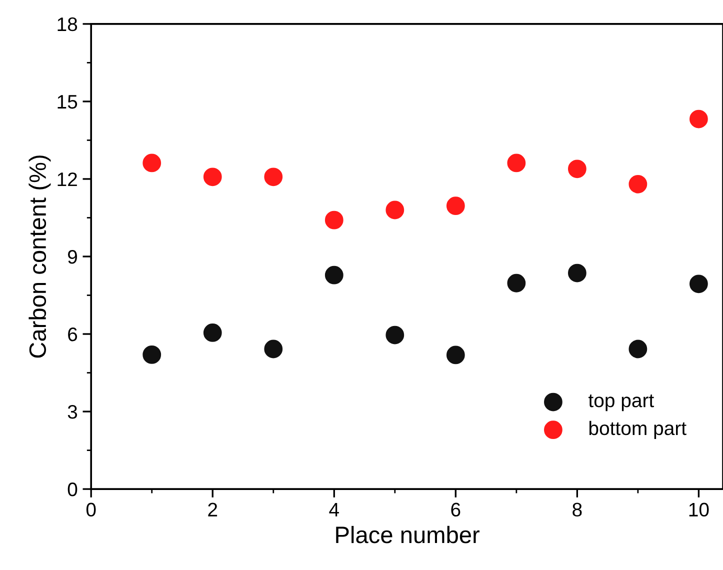  What do you see at coordinates (213, 509) in the screenshot?
I see `x-tick-label: 2` at bounding box center [213, 509].